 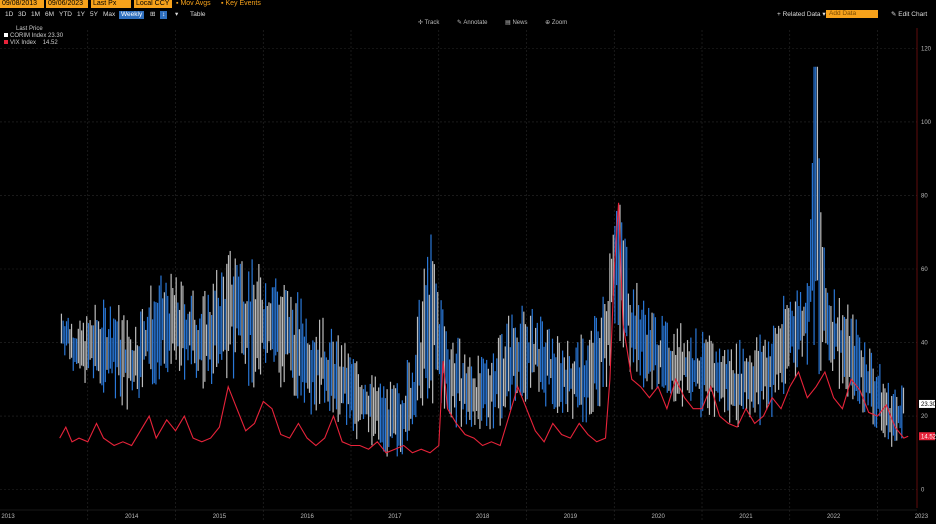 I want to click on y-tick-label-80: 80, so click(x=924, y=196).